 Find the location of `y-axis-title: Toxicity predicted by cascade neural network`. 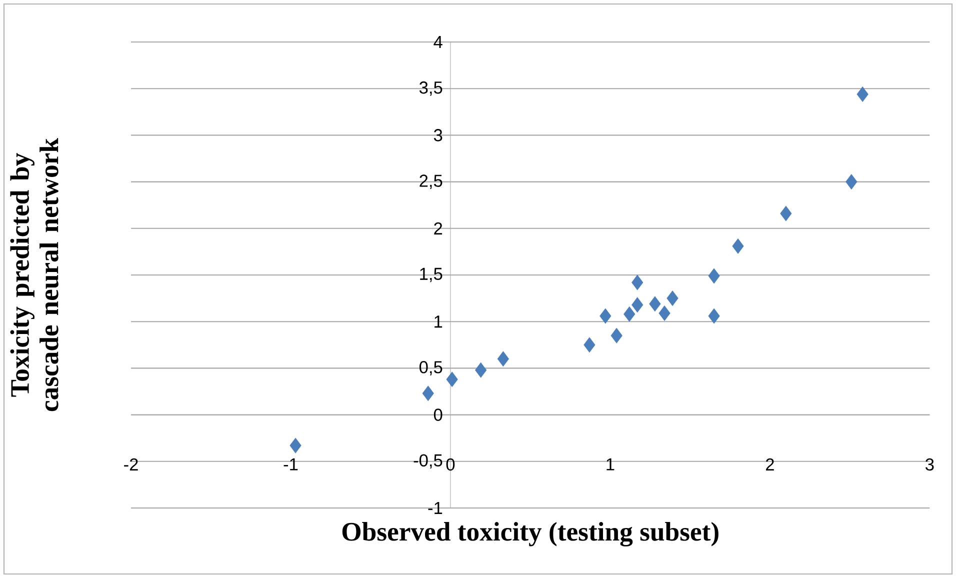

y-axis-title: Toxicity predicted by cascade neural network is located at coordinates (34, 275).